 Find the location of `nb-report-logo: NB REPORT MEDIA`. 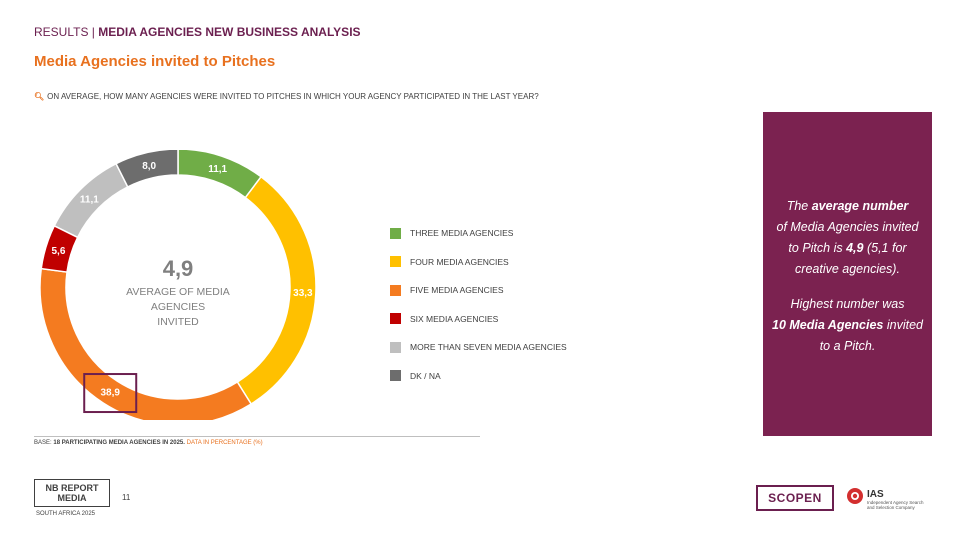

nb-report-logo: NB REPORT MEDIA is located at coordinates (72, 493).